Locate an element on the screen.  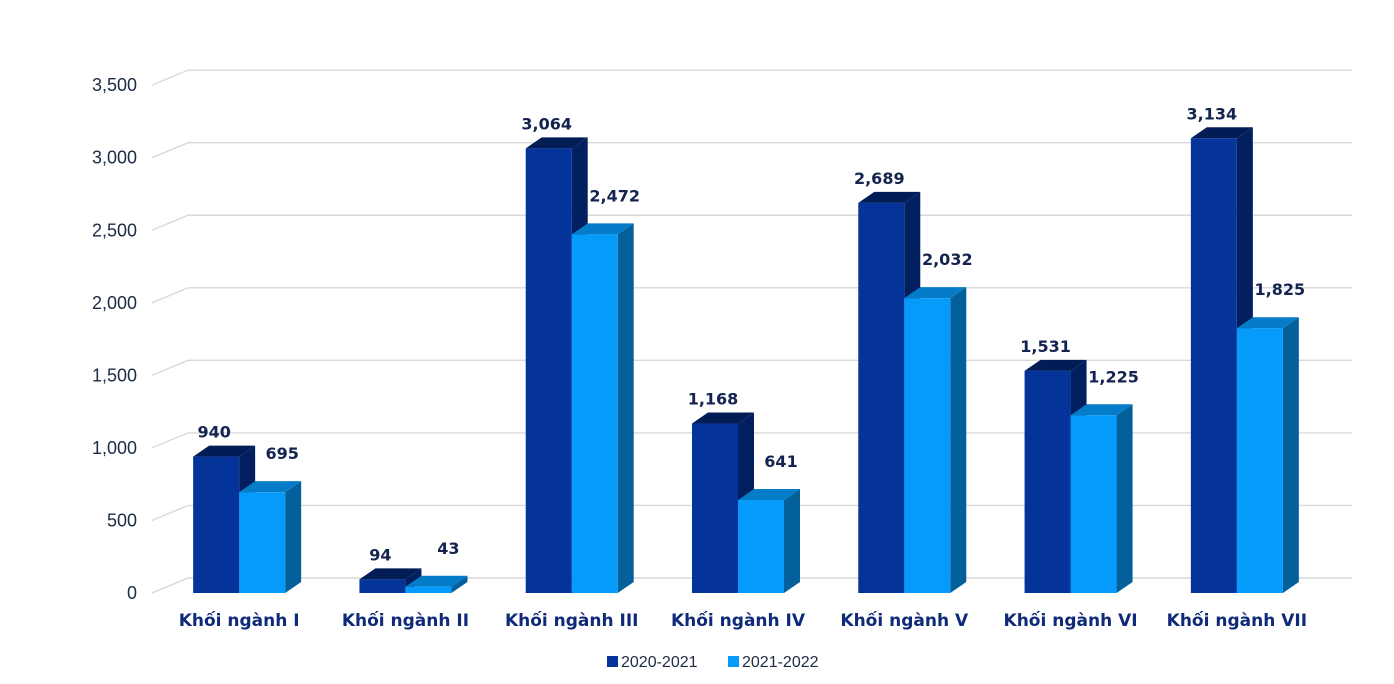
data-label-s2-0: 695 is located at coordinates (281, 453).